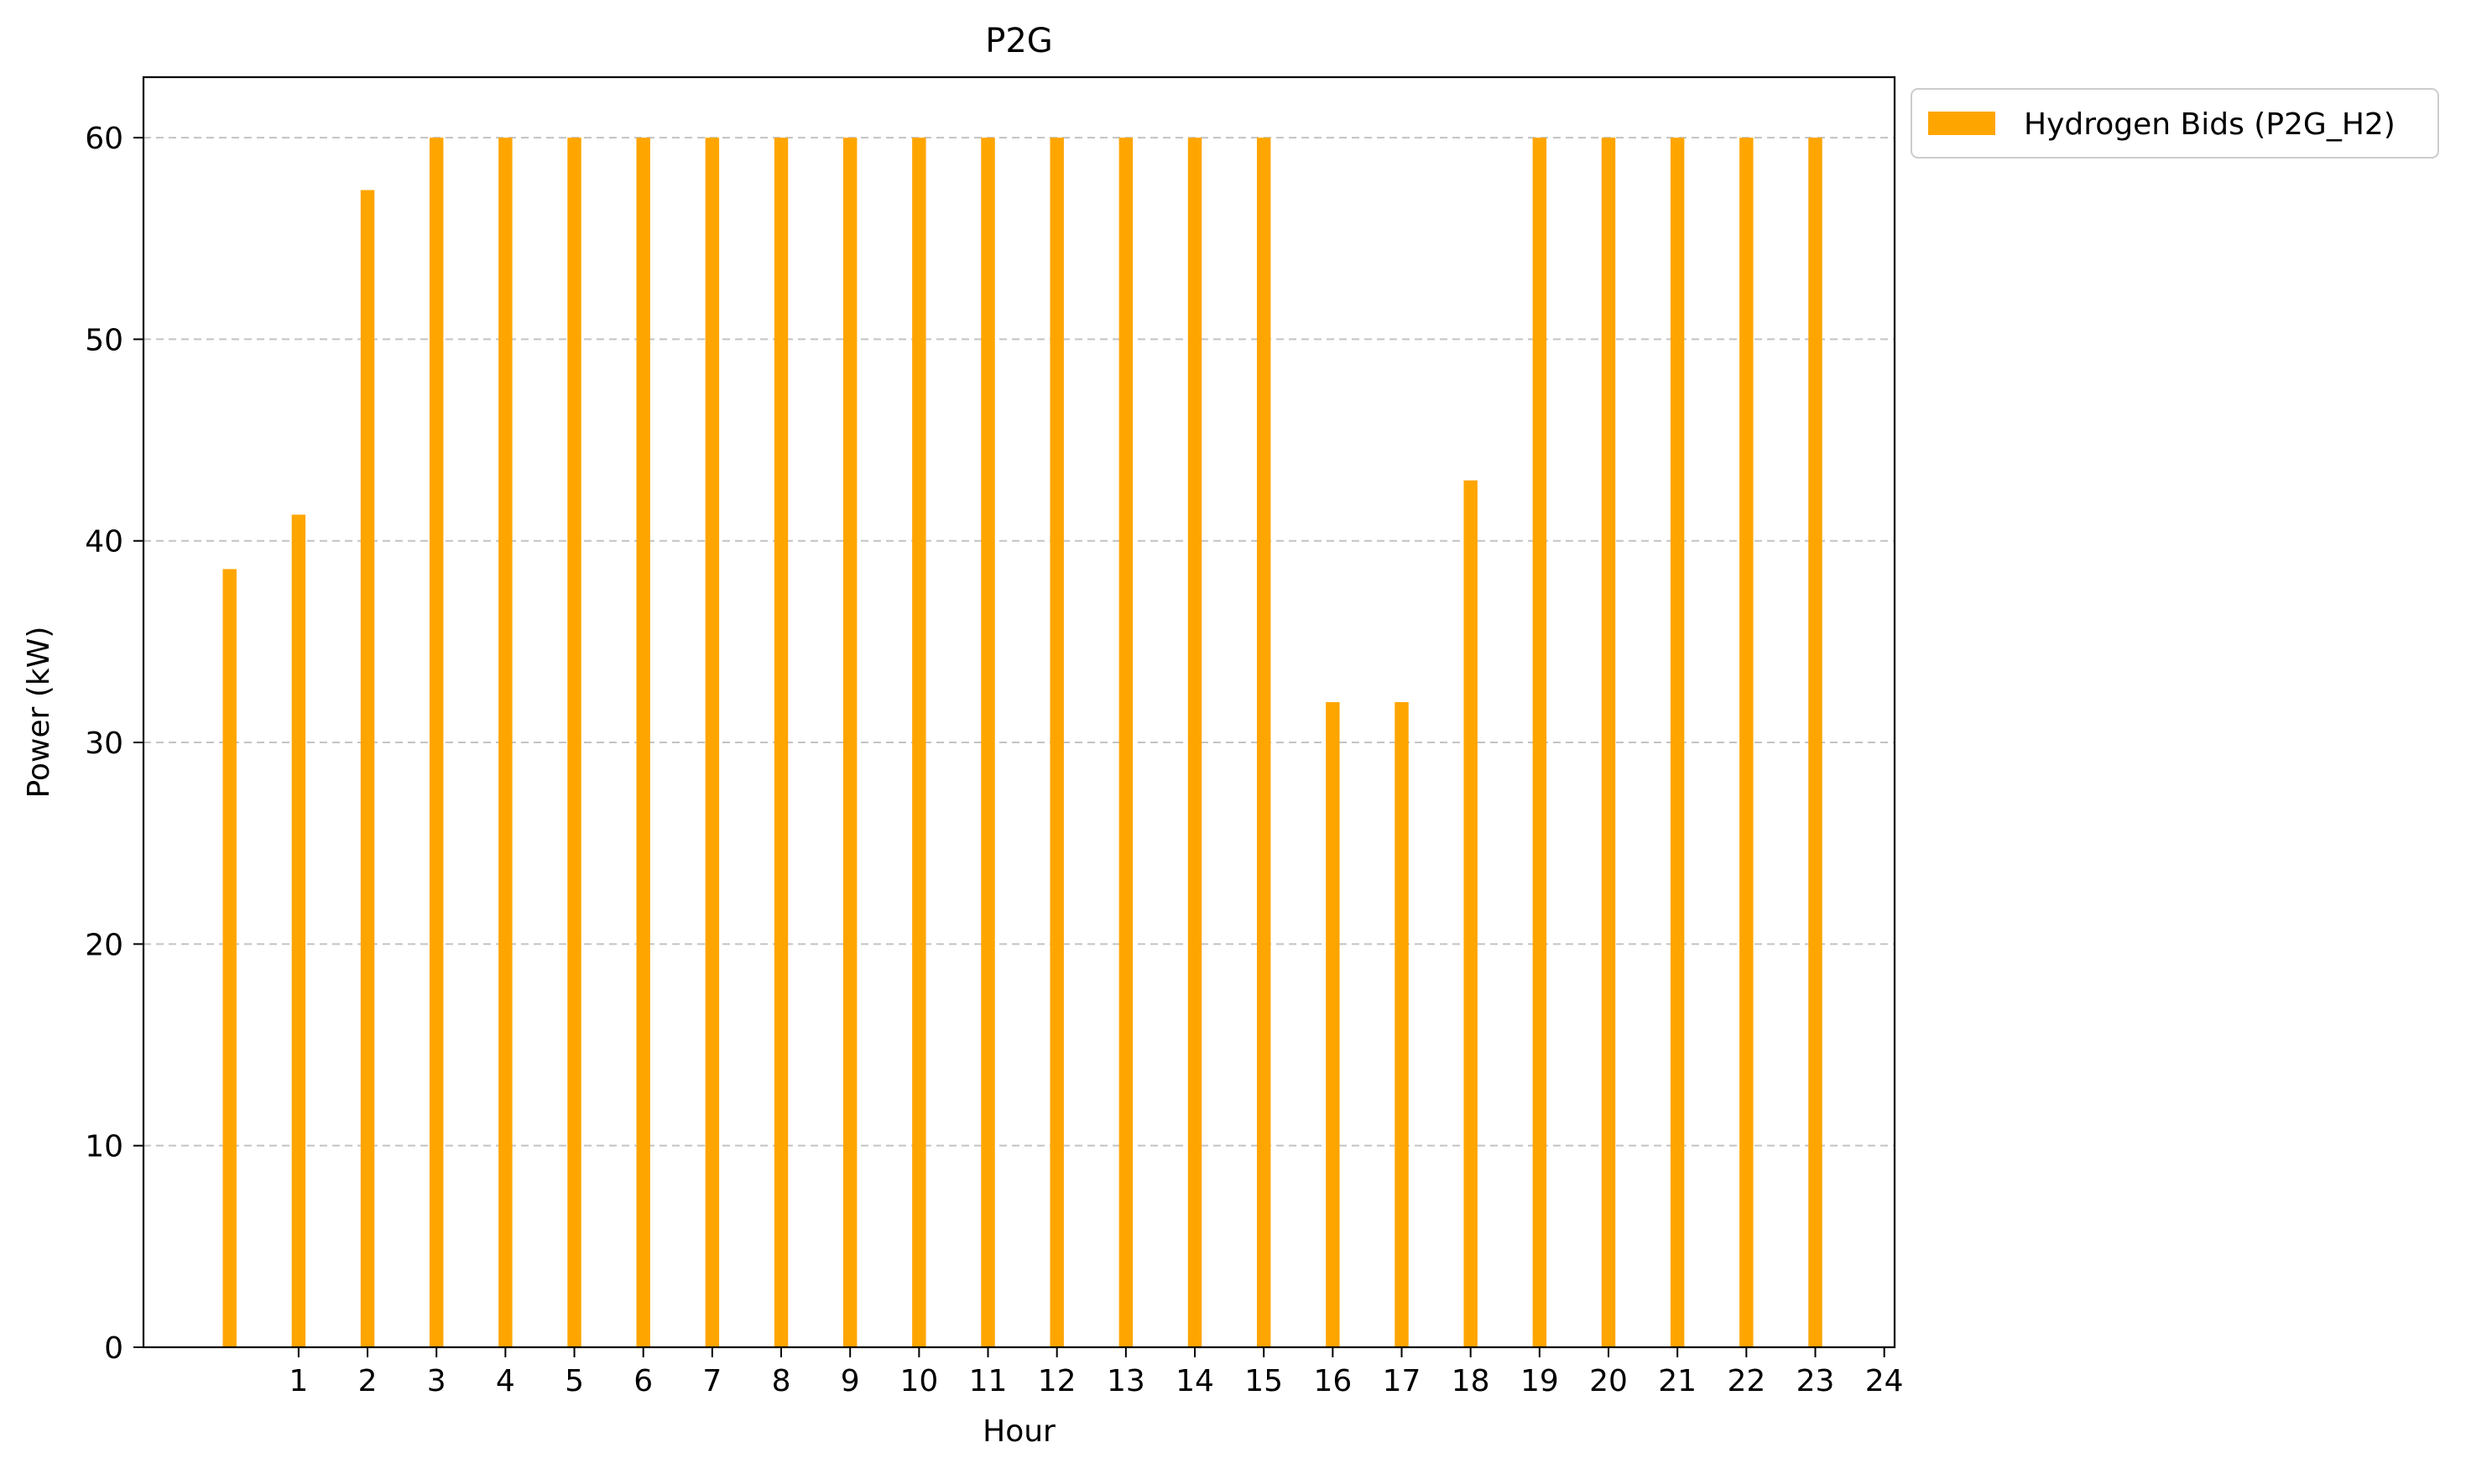 The image size is (2492, 1484). What do you see at coordinates (1815, 1381) in the screenshot?
I see `x-tick-label: 23` at bounding box center [1815, 1381].